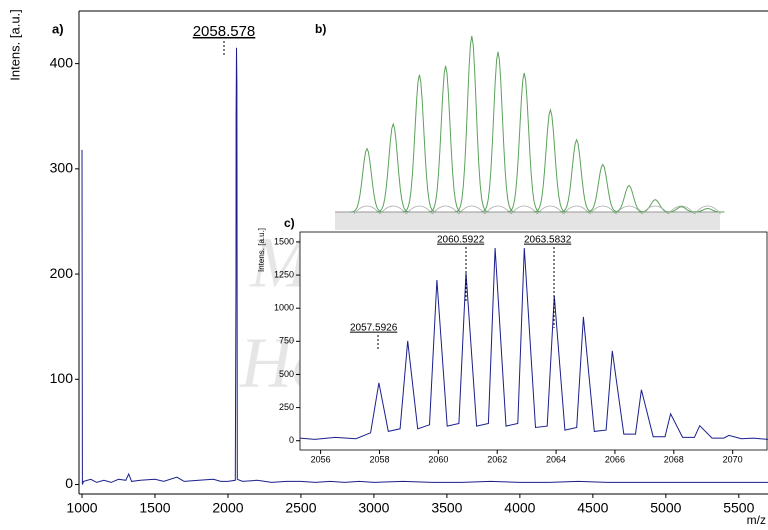 The height and width of the screenshot is (530, 768). I want to click on peak-annotation: 2057.5926, so click(374, 328).